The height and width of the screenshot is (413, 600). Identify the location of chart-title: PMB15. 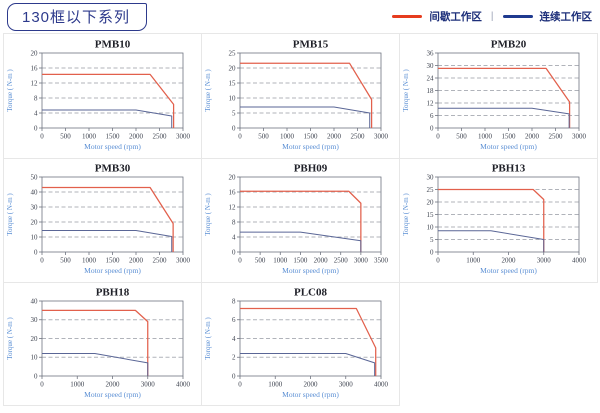
(310, 44).